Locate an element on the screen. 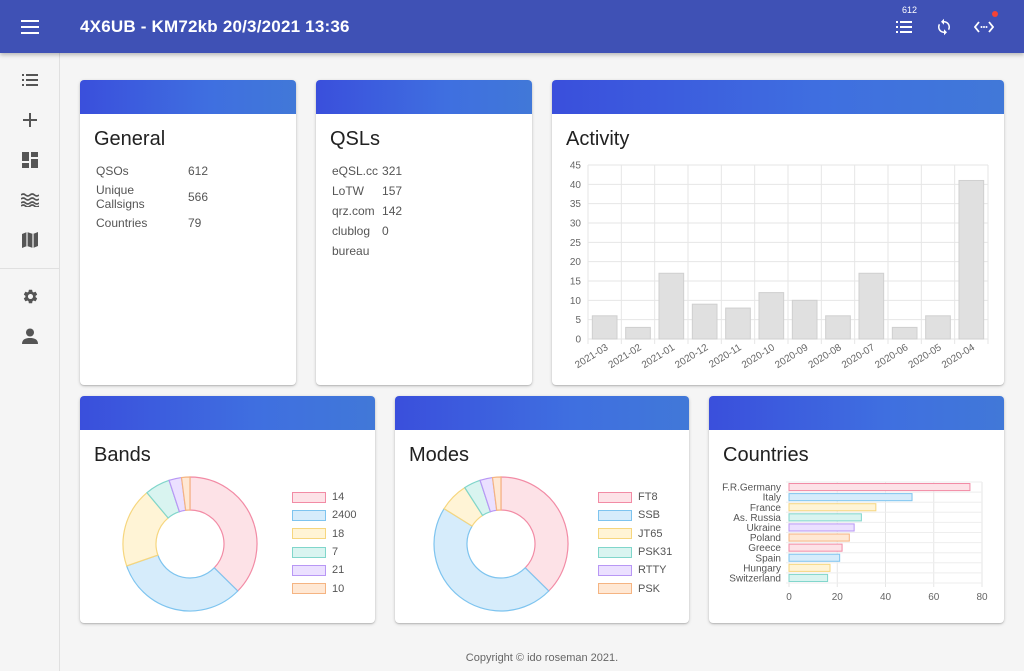 This screenshot has width=1024, height=671. y-tick-label: 15 is located at coordinates (576, 282).